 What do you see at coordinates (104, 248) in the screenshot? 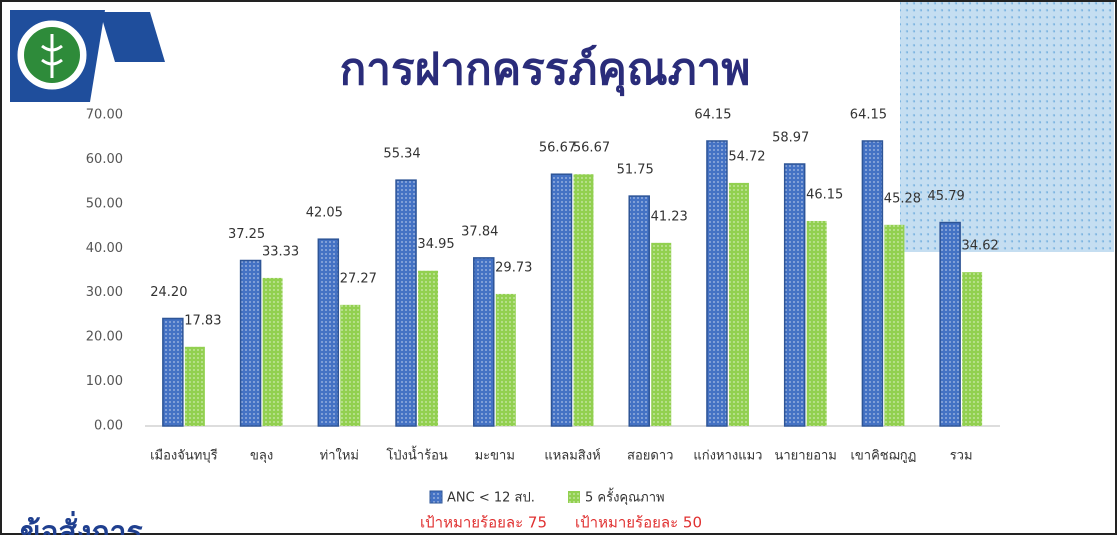
I see `y-tick-label: 40.00` at bounding box center [104, 248].